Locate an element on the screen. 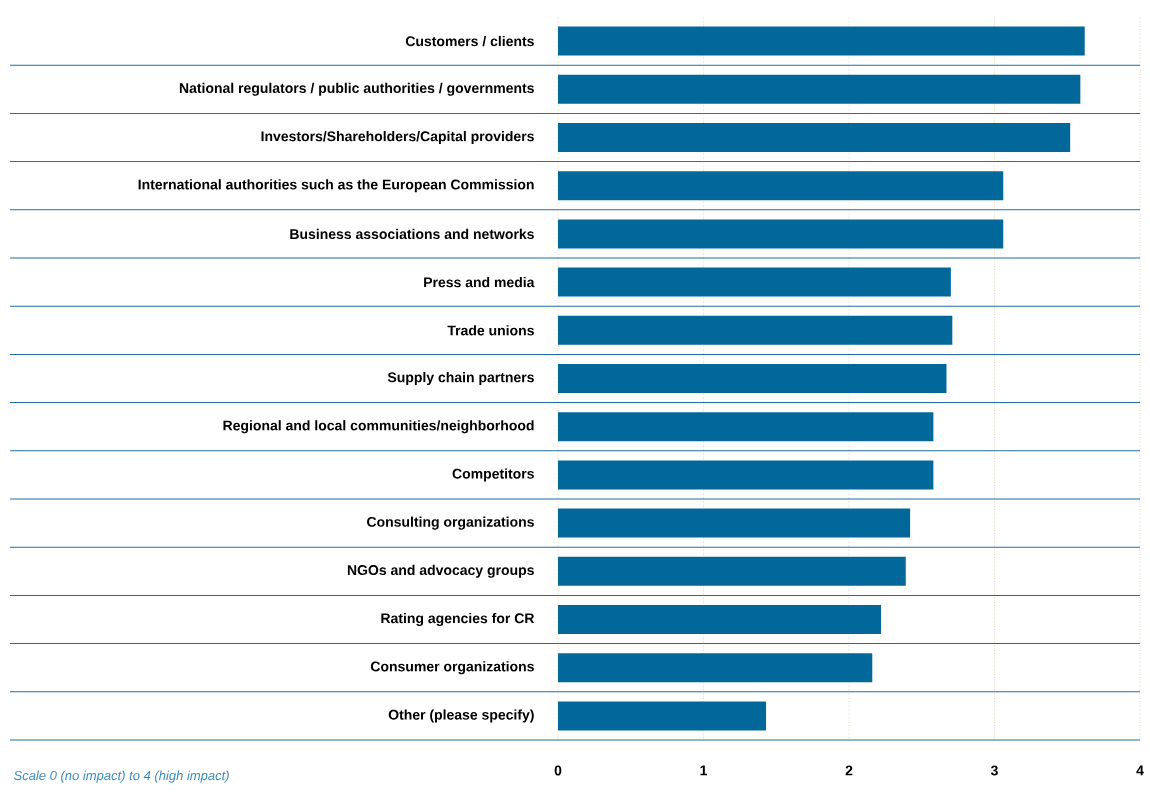 The height and width of the screenshot is (792, 1150). y-tick-label: Consumer organizations is located at coordinates (452, 668).